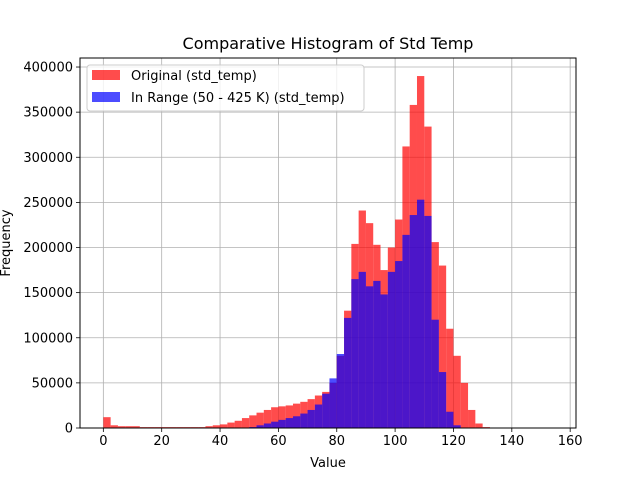  I want to click on x-tick-label: 140, so click(511, 441).